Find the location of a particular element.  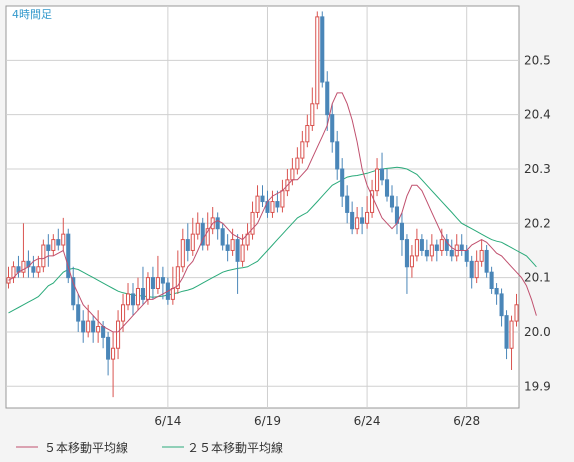

x-tick-label: 6/19 is located at coordinates (267, 421).